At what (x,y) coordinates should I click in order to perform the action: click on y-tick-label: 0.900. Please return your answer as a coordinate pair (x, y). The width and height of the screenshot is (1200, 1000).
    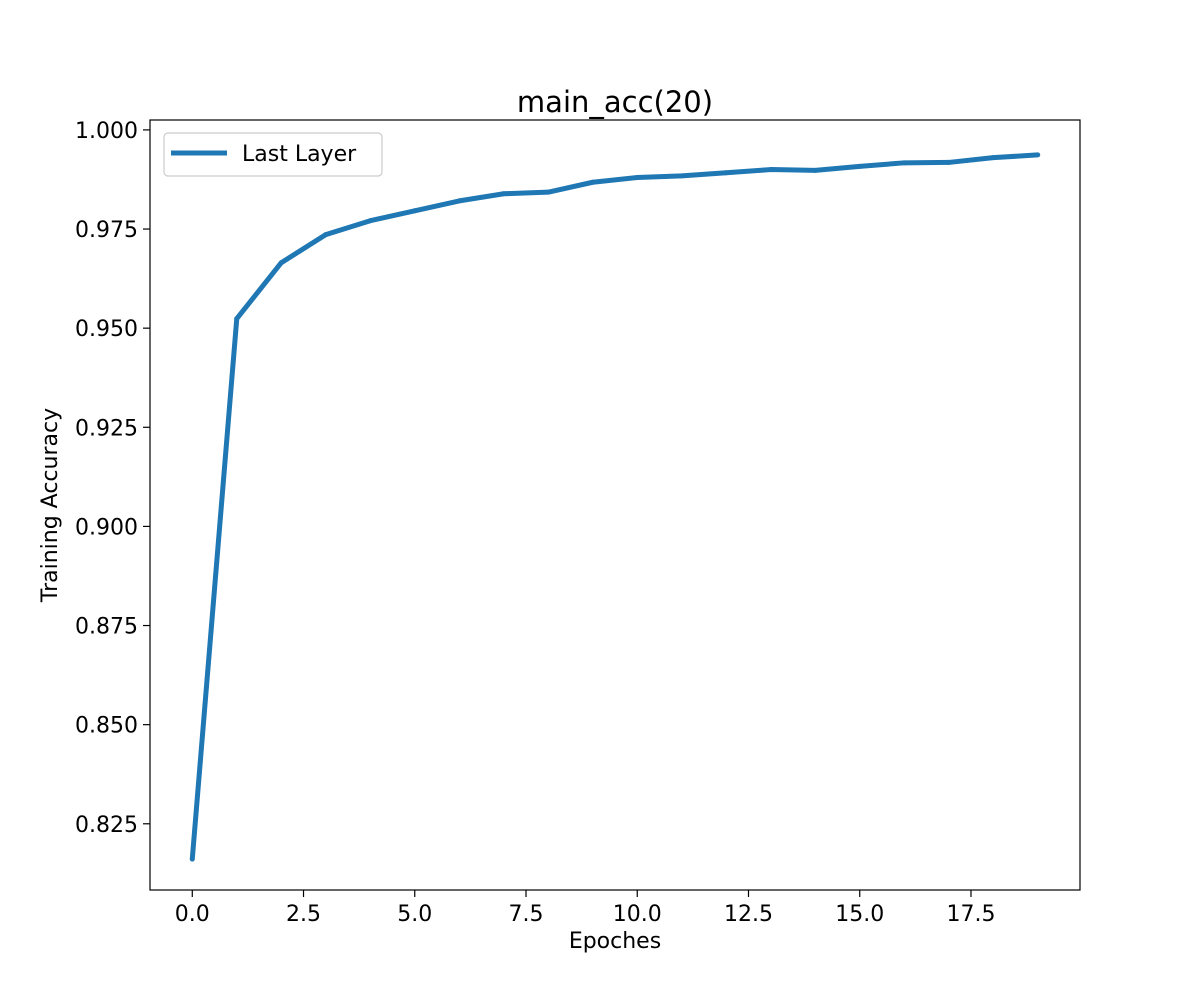
    Looking at the image, I should click on (106, 527).